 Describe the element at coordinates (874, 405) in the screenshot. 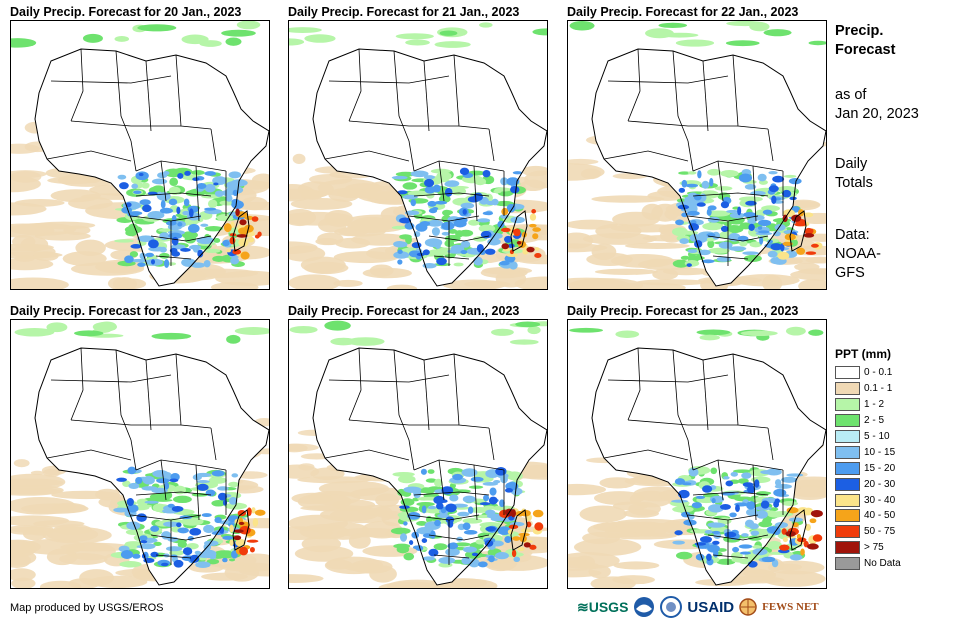

I see `legend-label: 1 - 2` at that location.